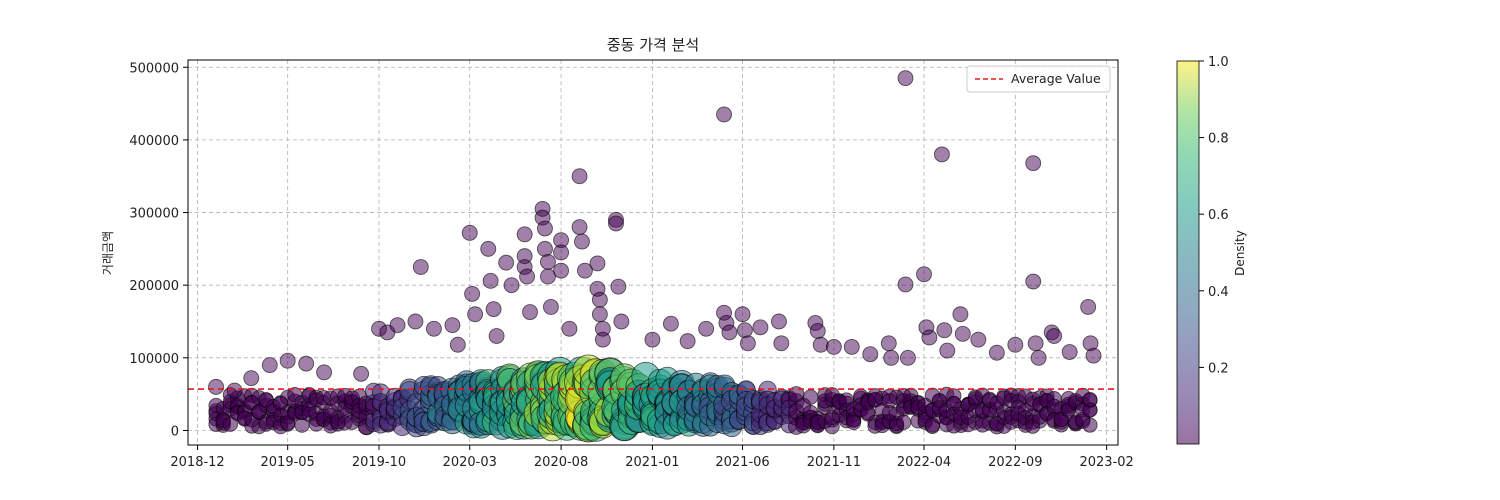 Image resolution: width=1500 pixels, height=500 pixels. Describe the element at coordinates (288, 462) in the screenshot. I see `x-tick-label: 2019-05` at that location.